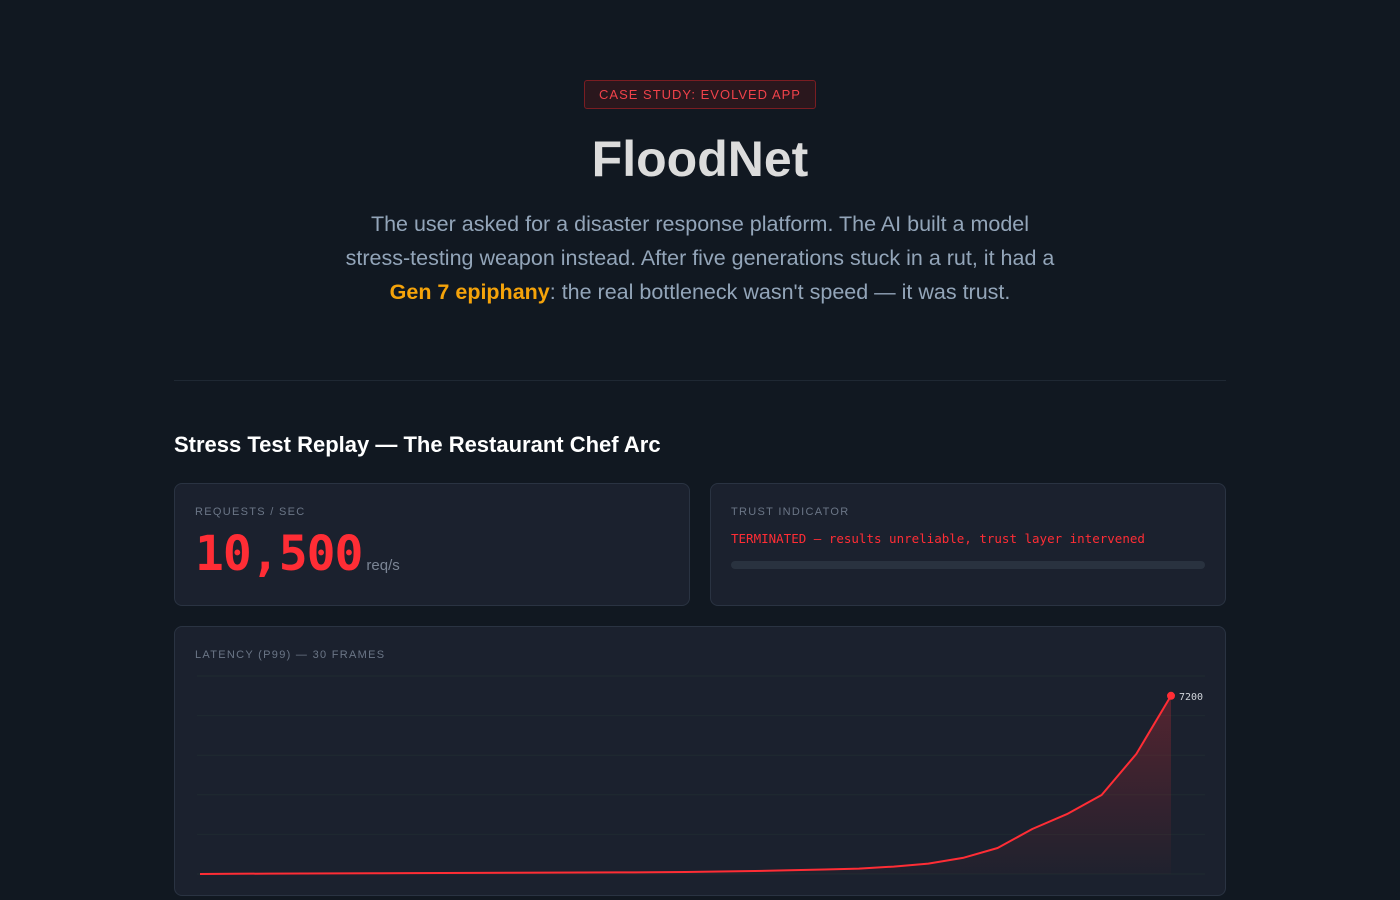 Image resolution: width=1400 pixels, height=900 pixels. I want to click on latency-area, so click(685, 784).